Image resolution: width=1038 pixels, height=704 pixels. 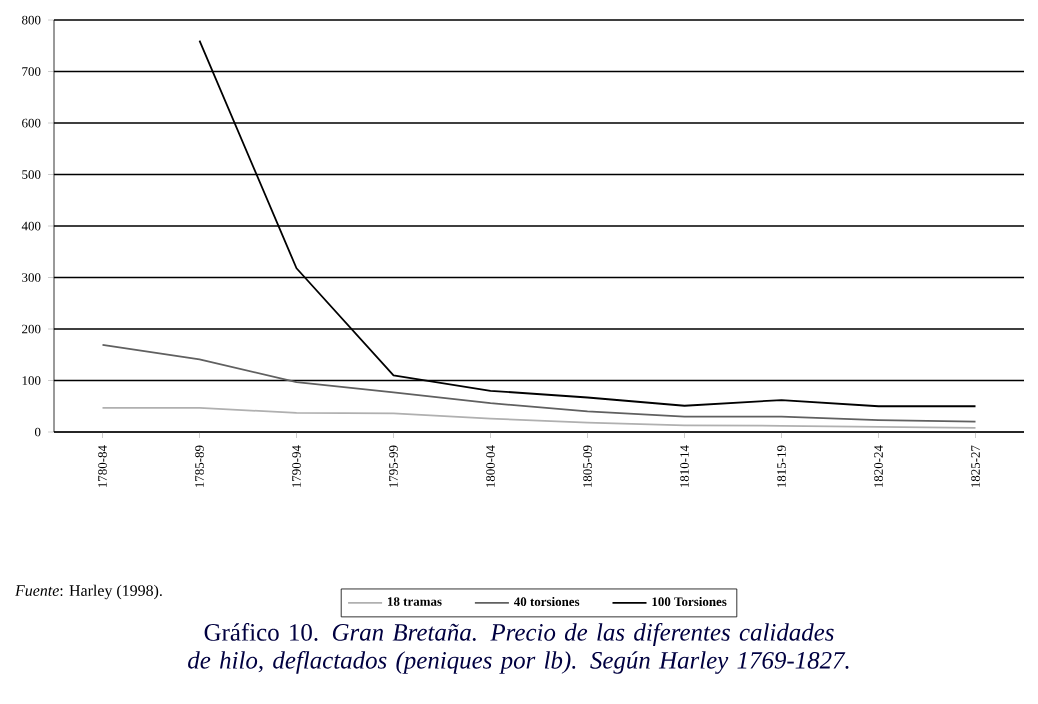 What do you see at coordinates (518, 648) in the screenshot?
I see `text: Gráfico 10. Gran Bretaña. Precio de las diferentes calidades de hilo, deflactados (peniques por lb). Según Harley 1769-1827.` at bounding box center [518, 648].